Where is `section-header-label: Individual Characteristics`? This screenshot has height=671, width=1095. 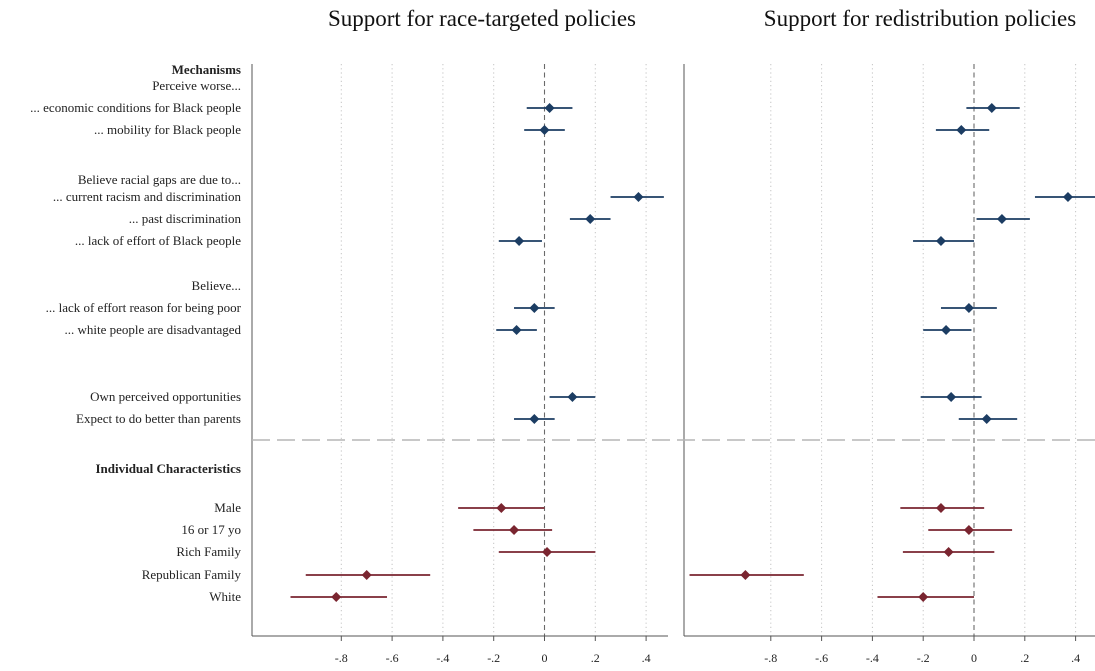
section-header-label: Individual Characteristics is located at coordinates (168, 468).